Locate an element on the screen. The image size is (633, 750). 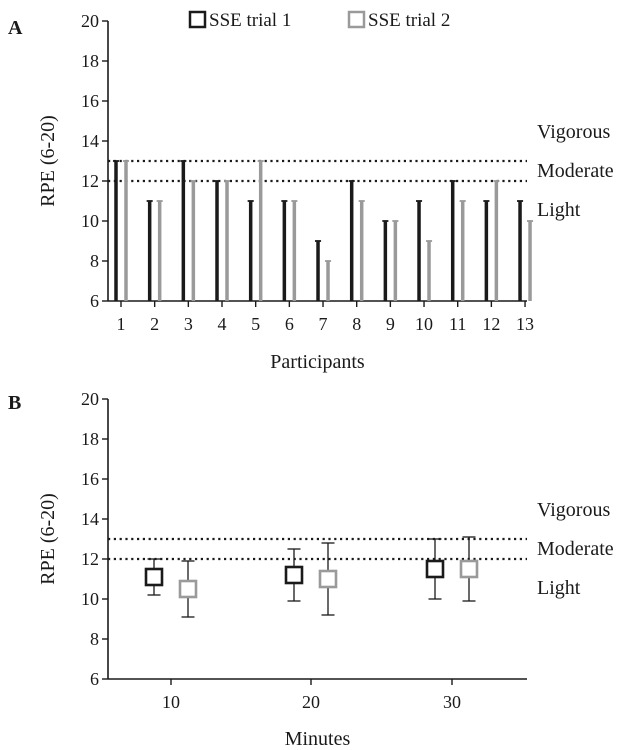
panel-a-x-tick-label: 7 is located at coordinates (323, 324).